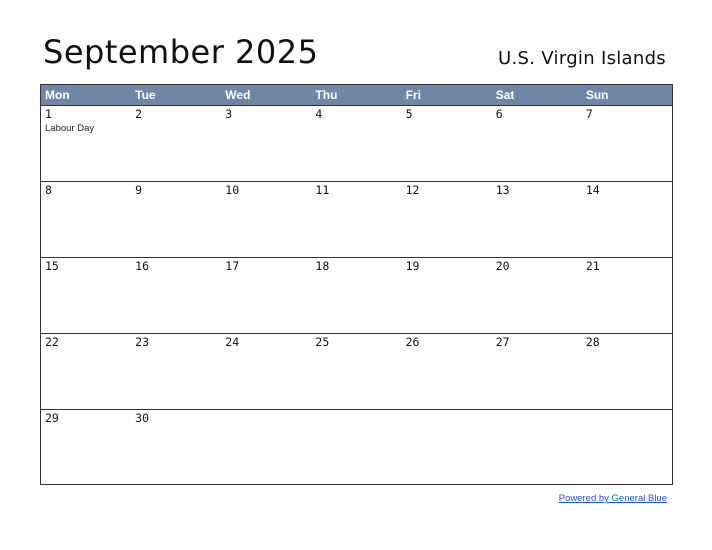 This screenshot has width=712, height=550. I want to click on day-number: 23, so click(142, 342).